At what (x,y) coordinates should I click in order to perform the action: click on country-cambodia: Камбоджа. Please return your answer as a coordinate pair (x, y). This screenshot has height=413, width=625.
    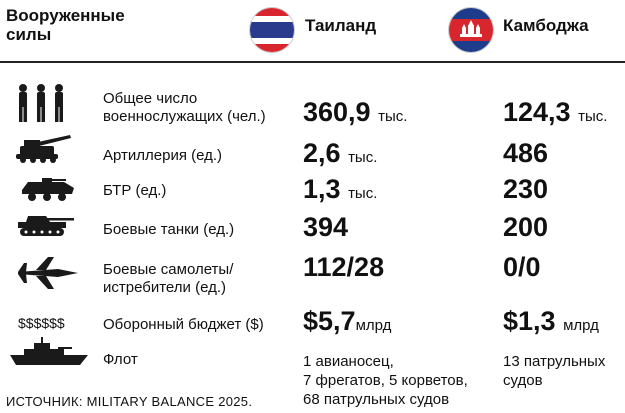
    Looking at the image, I should click on (546, 25).